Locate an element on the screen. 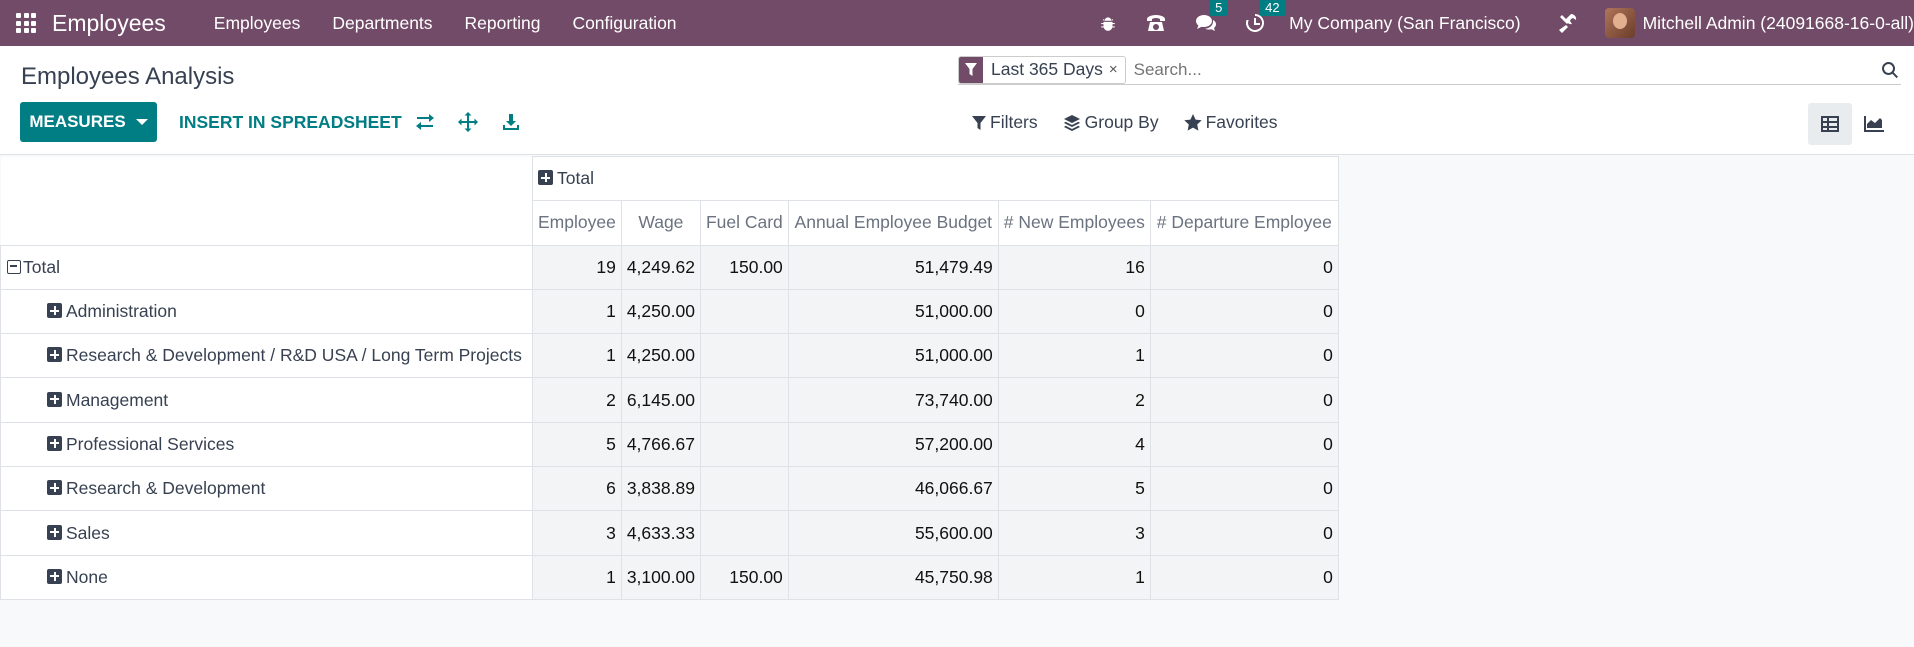  measure-header-fuel-card: Fuel Card is located at coordinates (744, 223).